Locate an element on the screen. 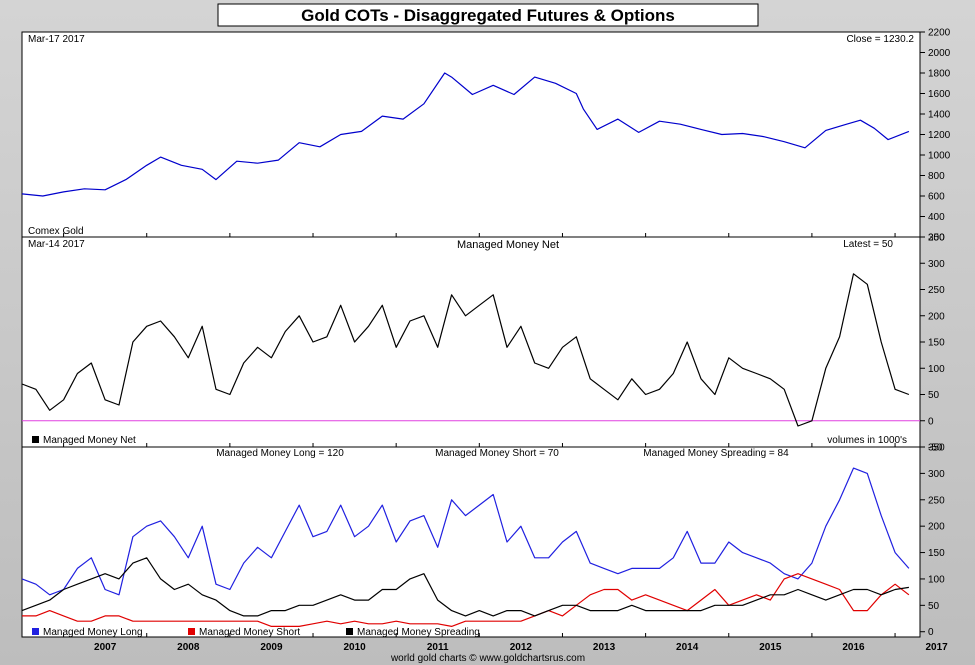  short-readout: Managed Money Short = 70 is located at coordinates (497, 453).